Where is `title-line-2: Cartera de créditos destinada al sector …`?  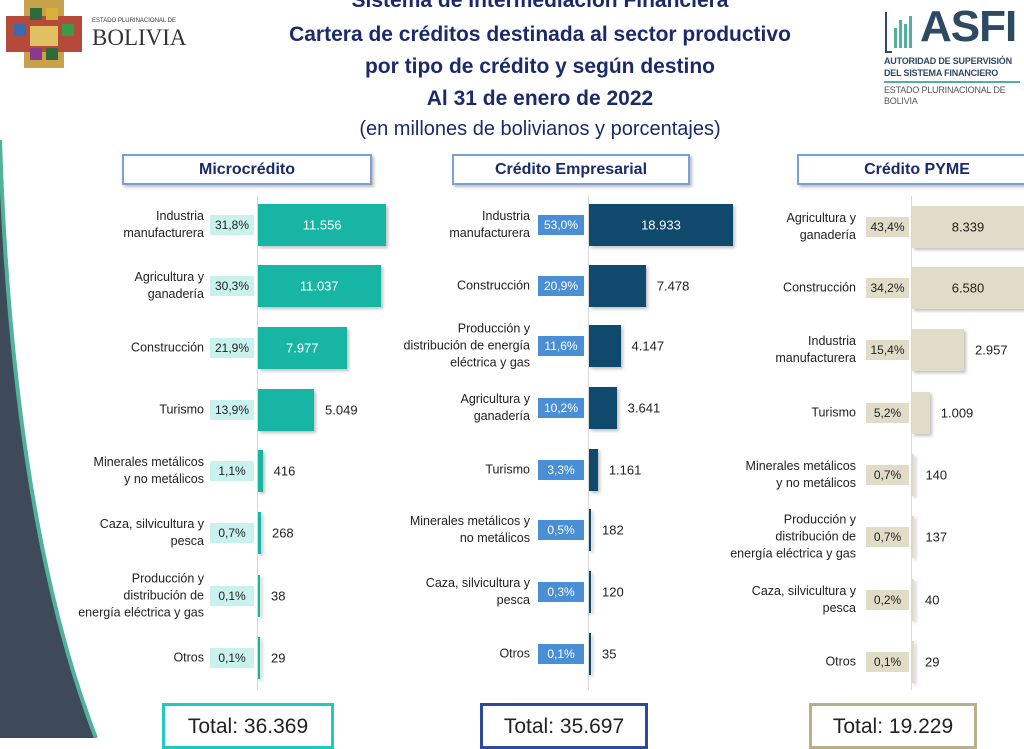
title-line-2: Cartera de créditos destinada al sector … is located at coordinates (540, 34).